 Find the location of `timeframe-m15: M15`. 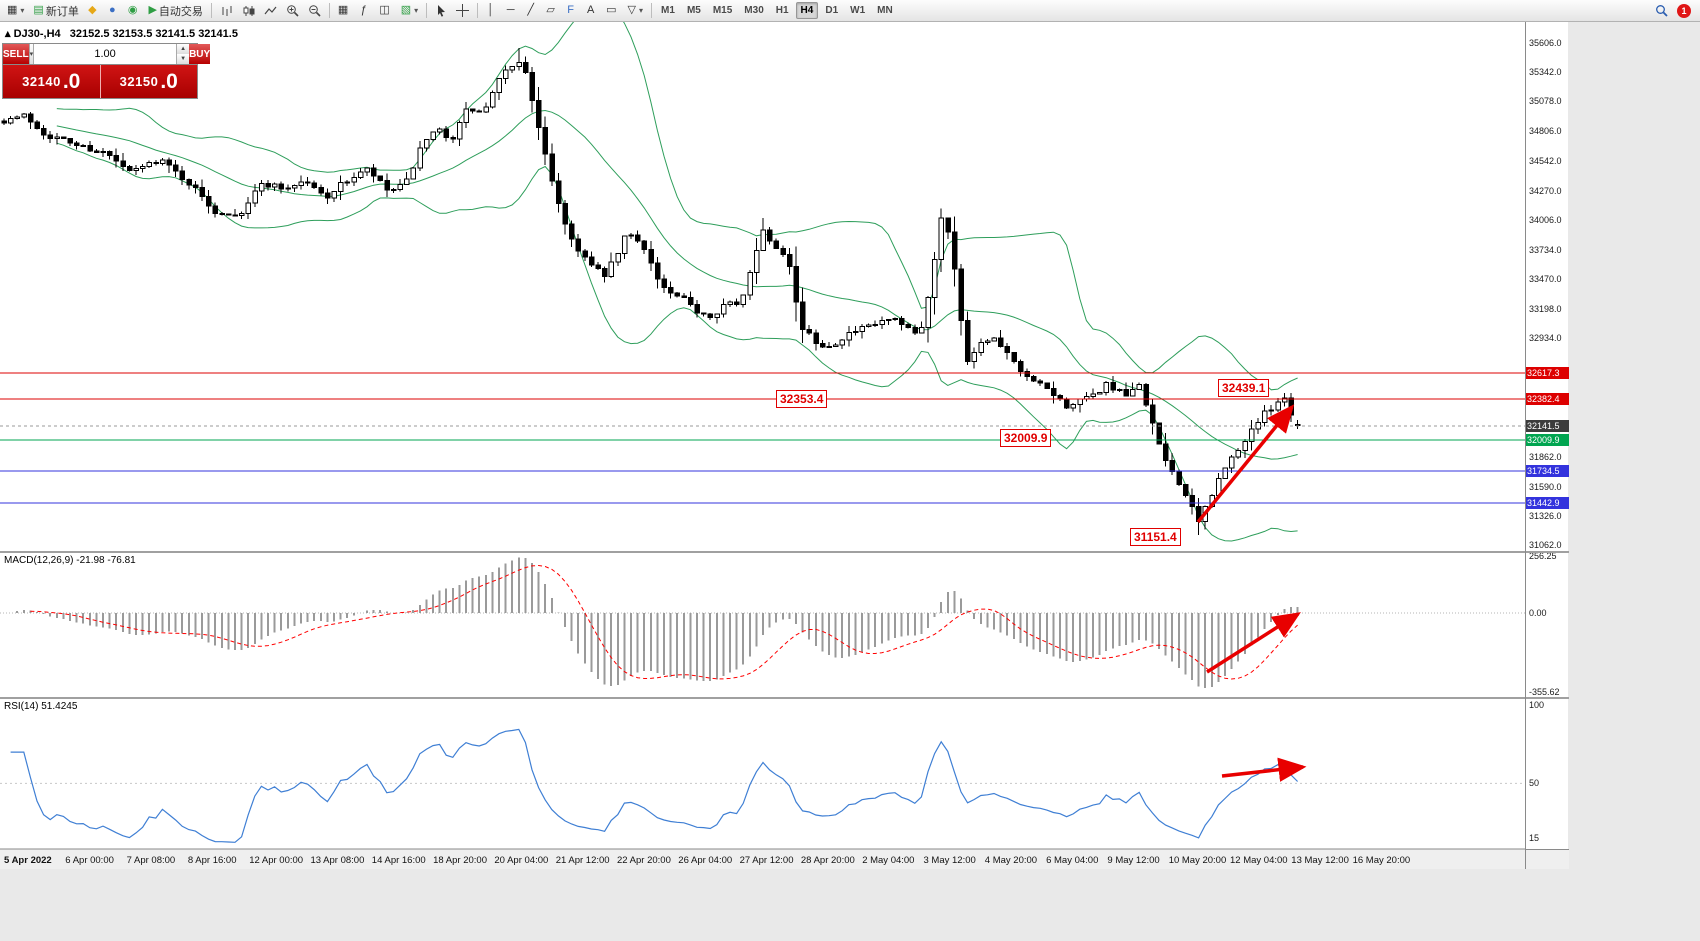

timeframe-m15: M15 is located at coordinates (722, 10).